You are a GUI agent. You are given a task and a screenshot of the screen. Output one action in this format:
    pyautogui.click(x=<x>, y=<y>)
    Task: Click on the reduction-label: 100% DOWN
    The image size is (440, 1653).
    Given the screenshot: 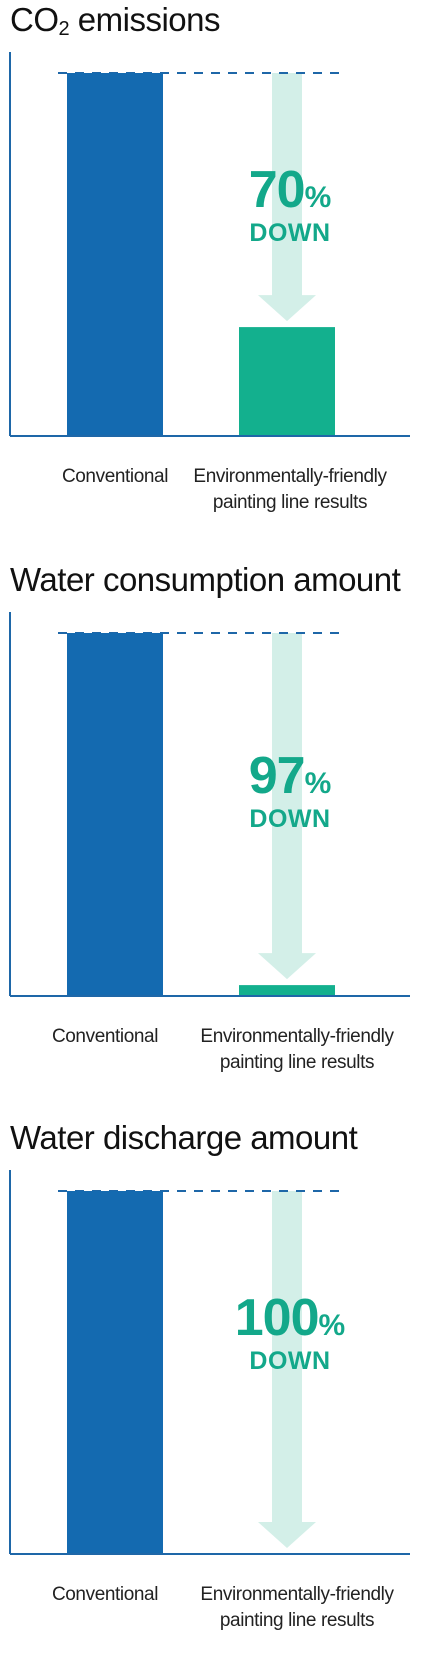 What is the action you would take?
    pyautogui.click(x=290, y=1333)
    